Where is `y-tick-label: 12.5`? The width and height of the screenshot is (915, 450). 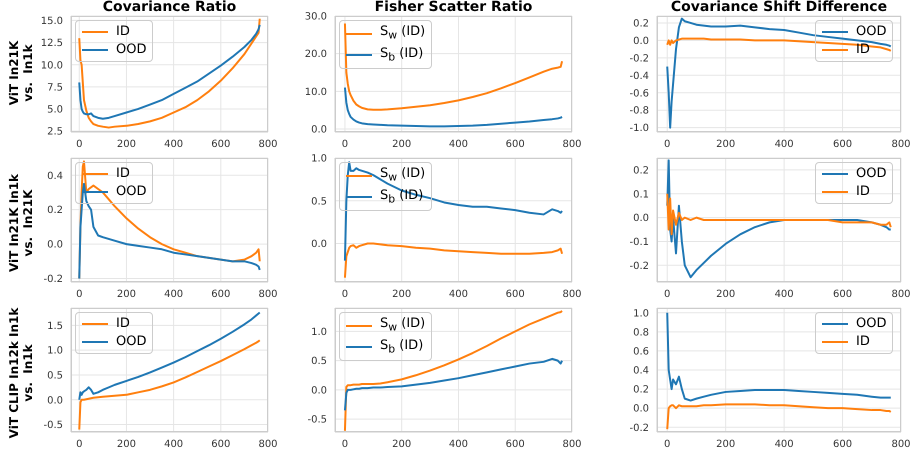
y-tick-label: 12.5 is located at coordinates (51, 44).